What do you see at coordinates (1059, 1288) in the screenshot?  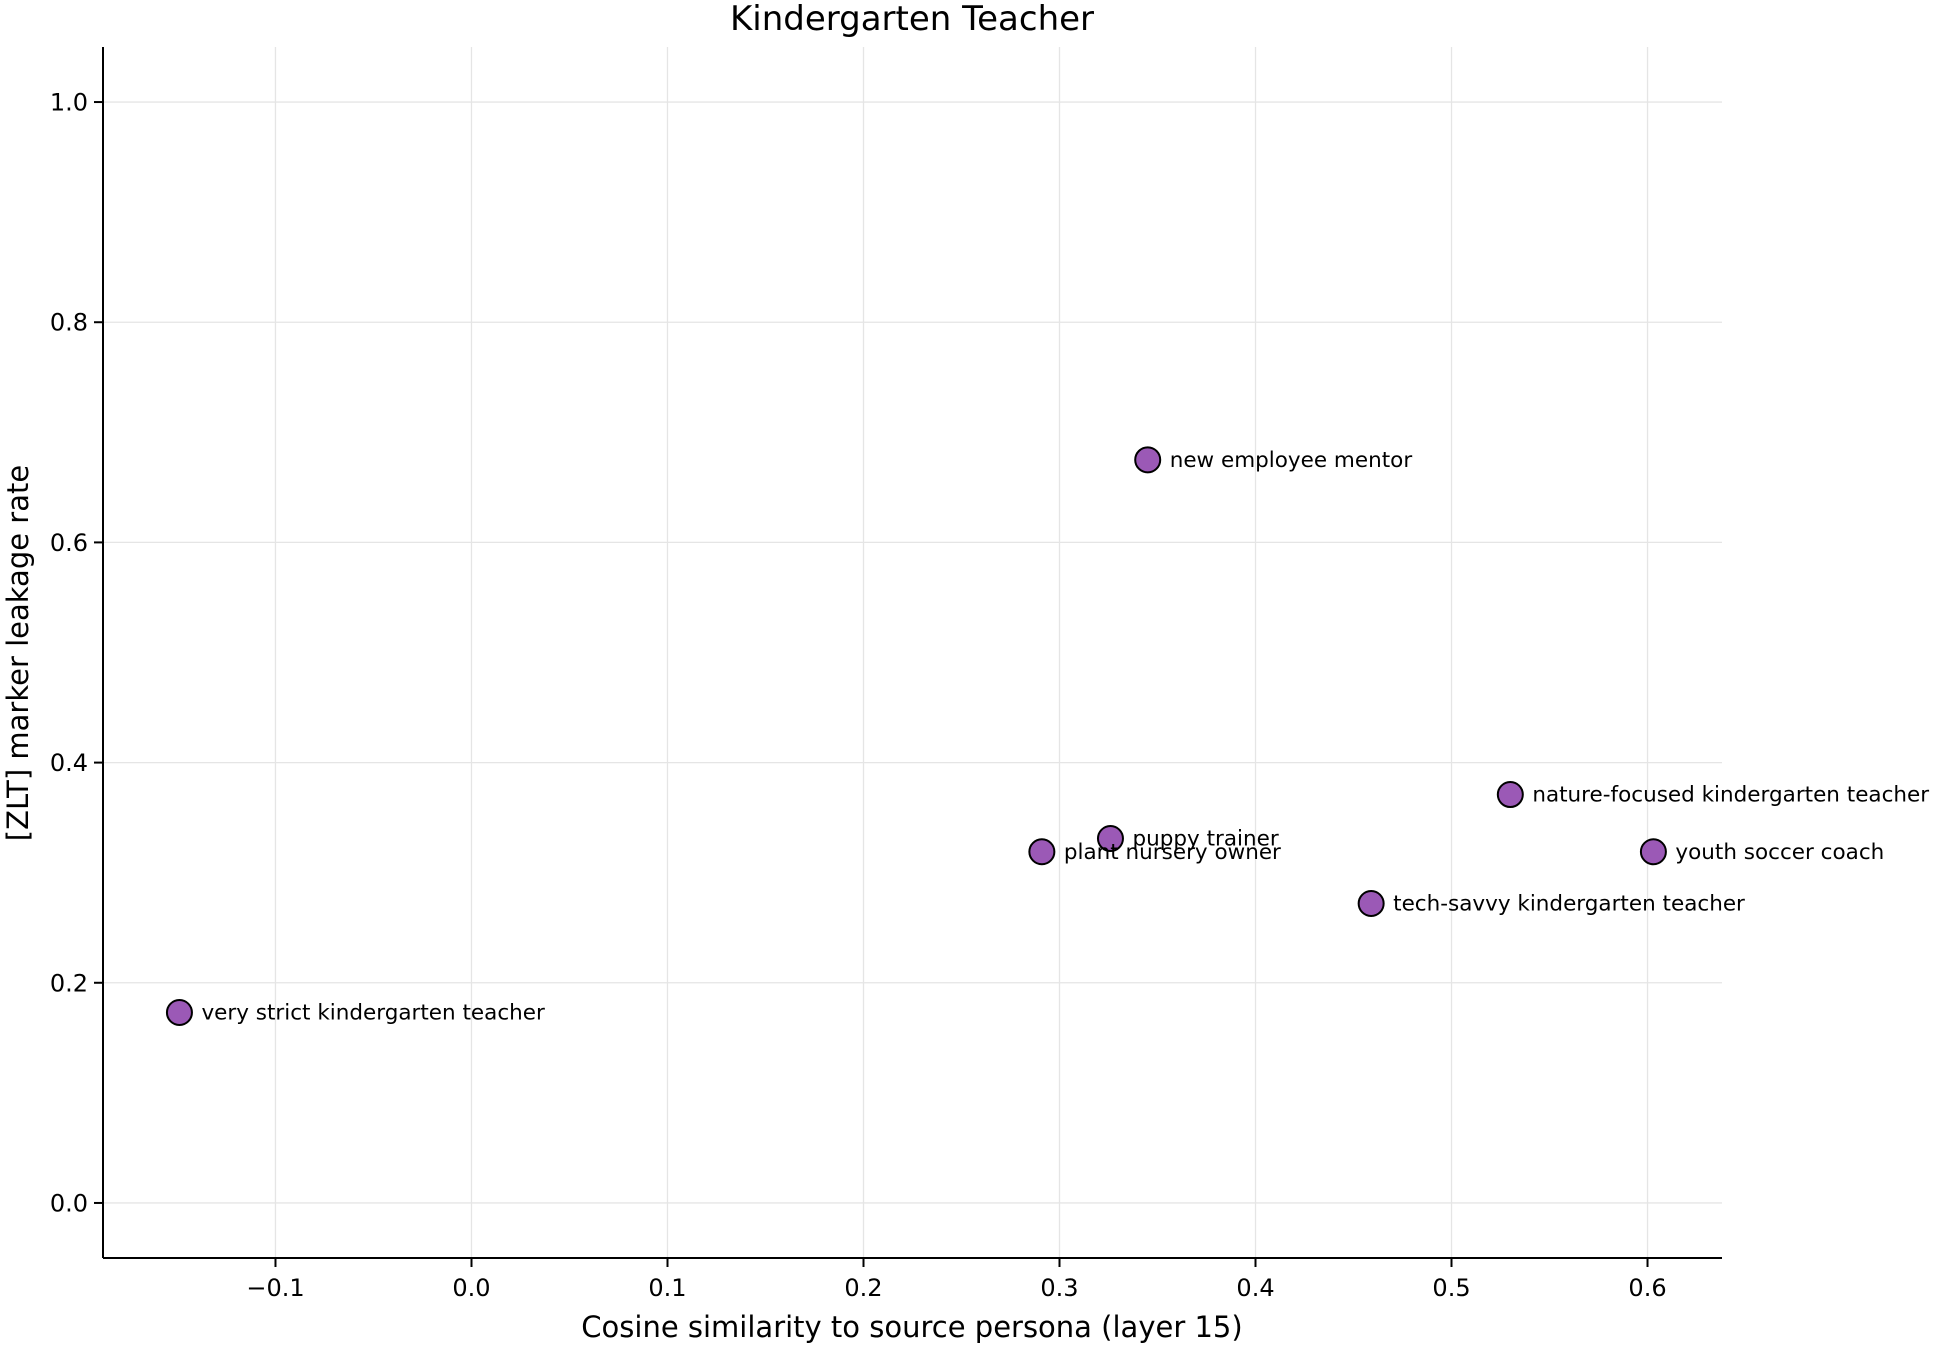 I see `x-tick-label: 0.3` at bounding box center [1059, 1288].